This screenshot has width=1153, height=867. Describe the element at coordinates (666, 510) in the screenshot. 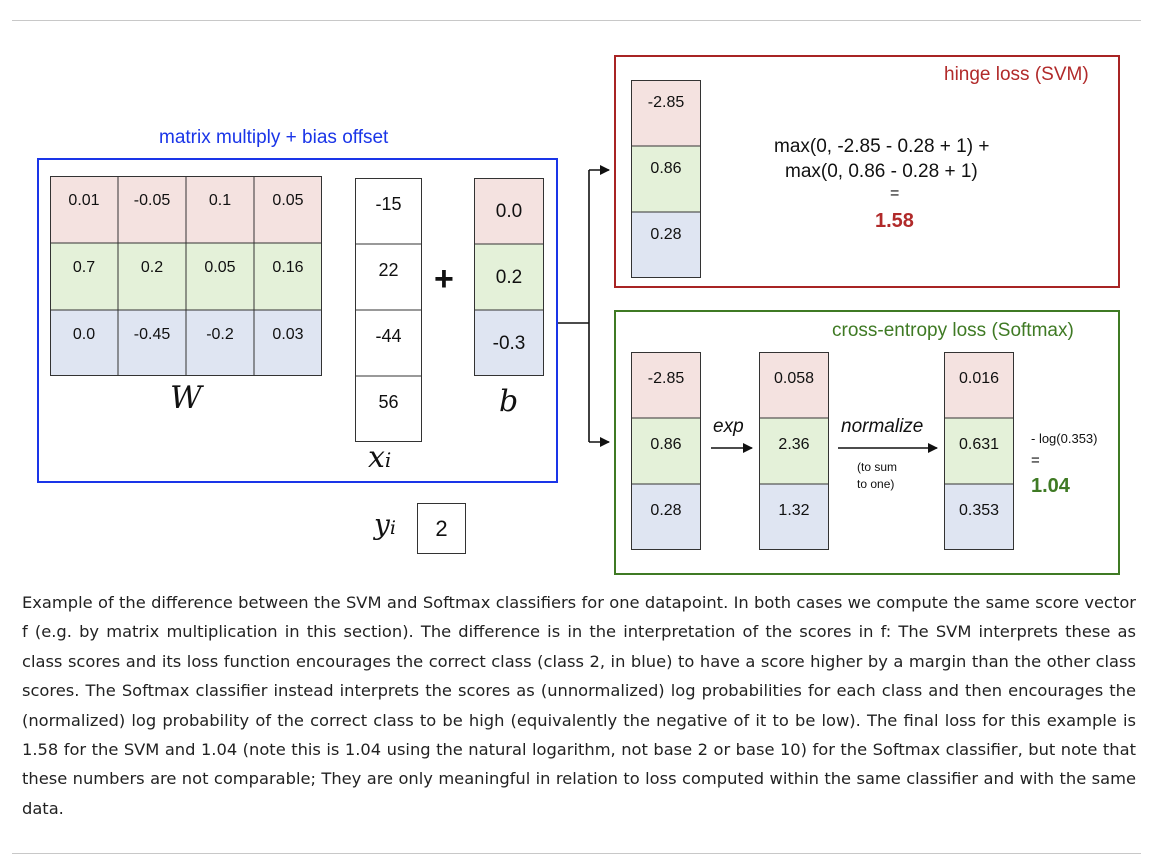

I see `softmax-score-cell: 0.28` at that location.